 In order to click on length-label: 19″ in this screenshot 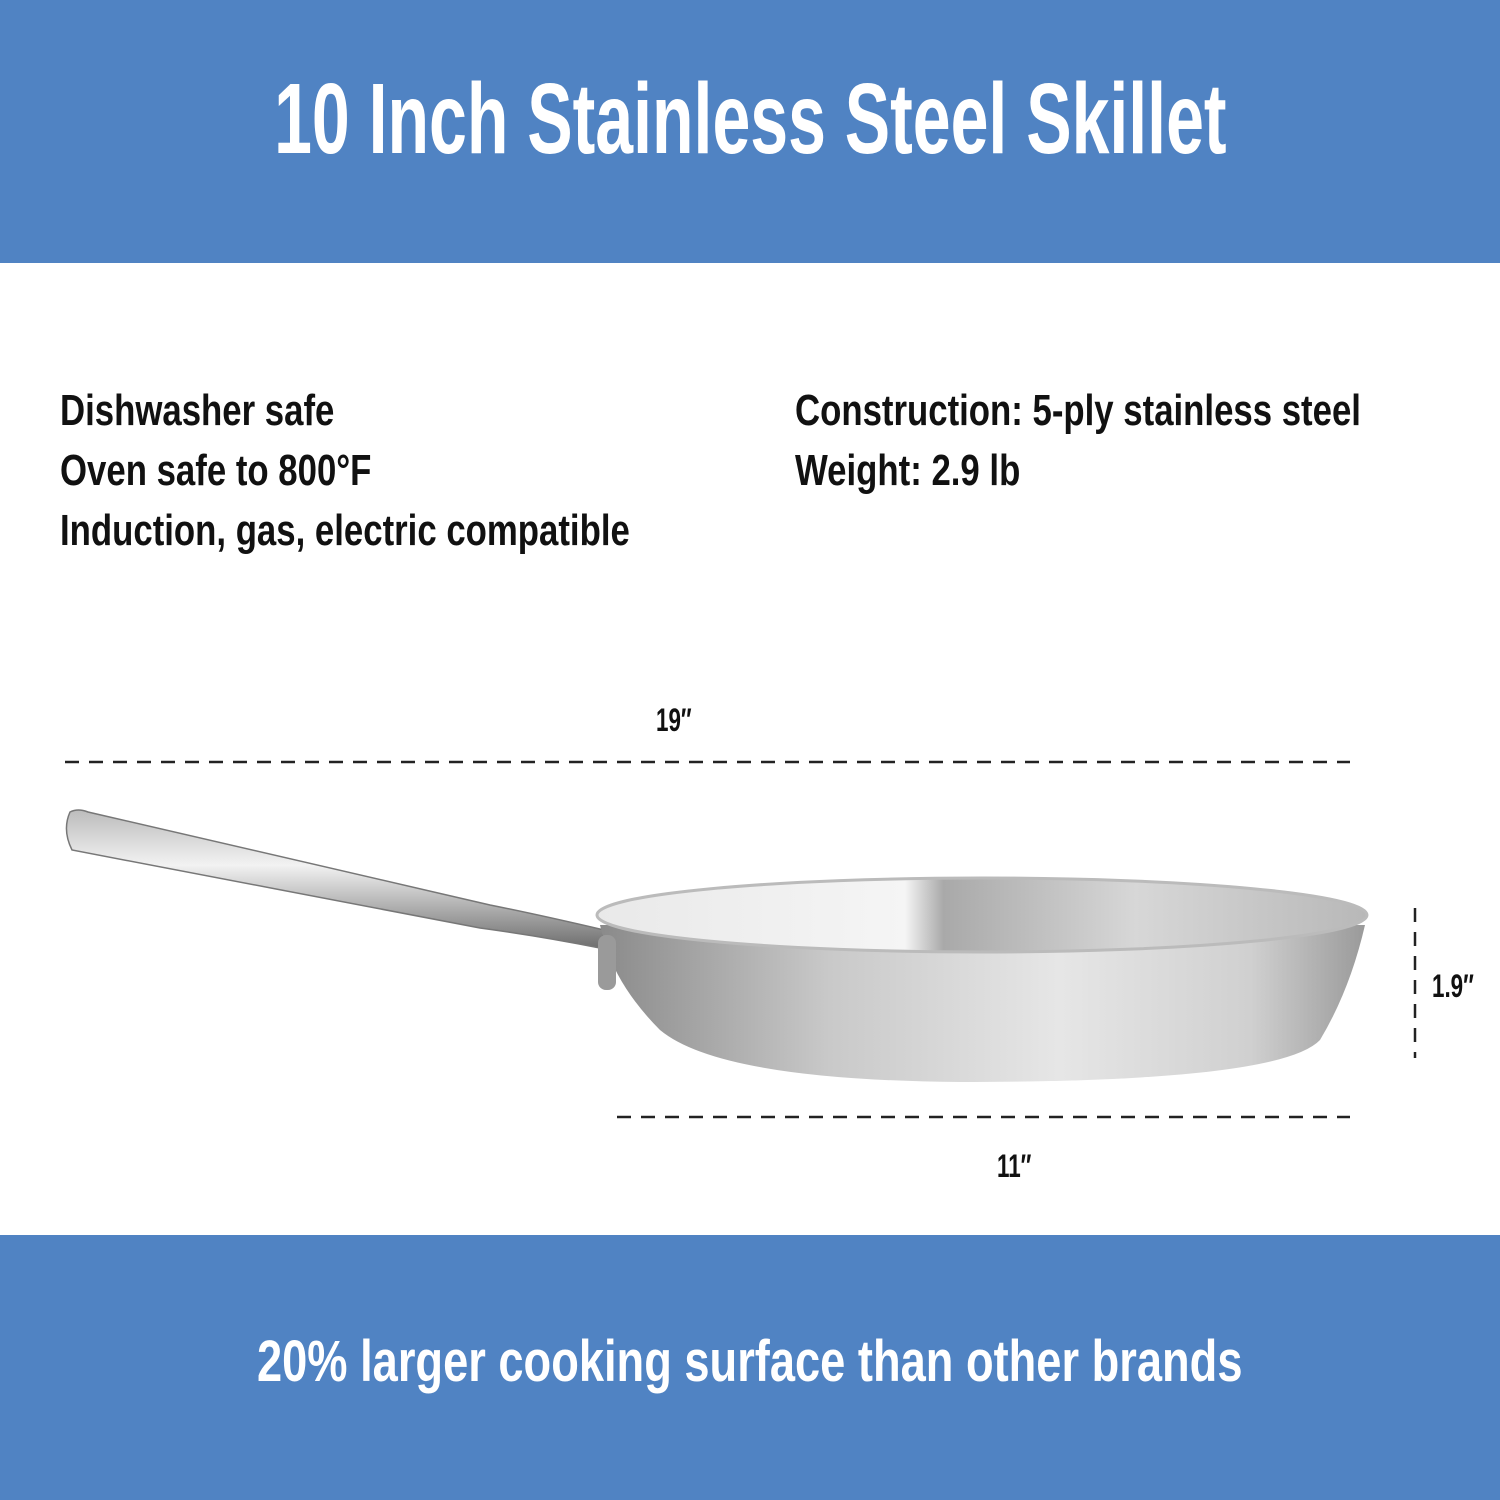, I will do `click(674, 720)`.